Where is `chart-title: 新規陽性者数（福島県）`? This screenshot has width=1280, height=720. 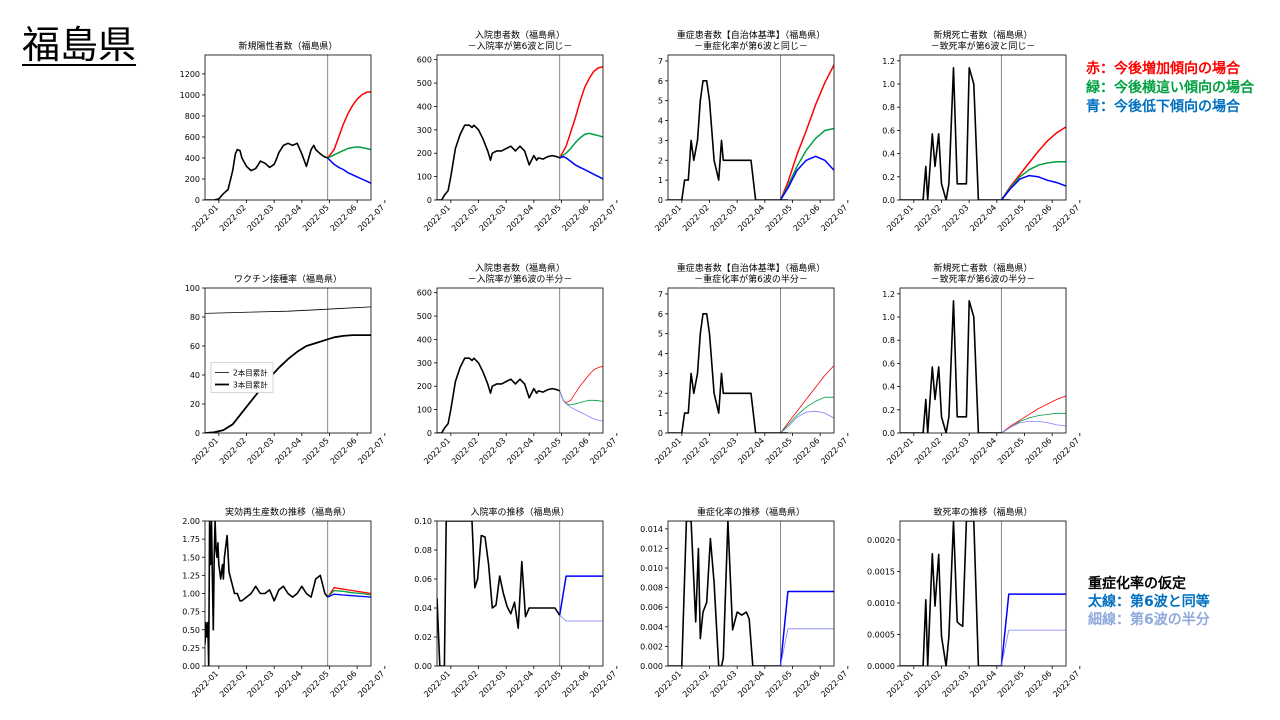 chart-title: 新規陽性者数（福島県） is located at coordinates (287, 46).